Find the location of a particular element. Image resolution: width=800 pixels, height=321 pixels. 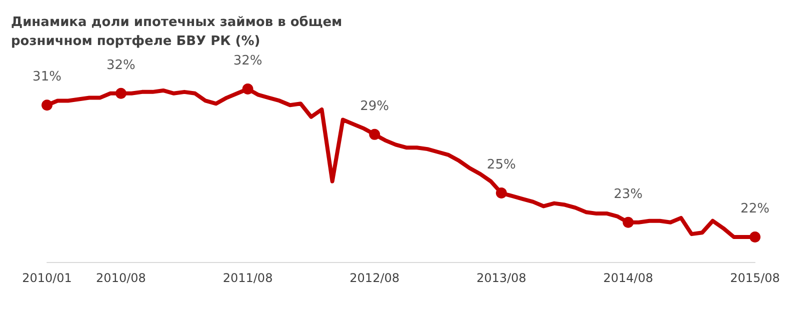

x-tick-label: 2010/08 is located at coordinates (121, 278).